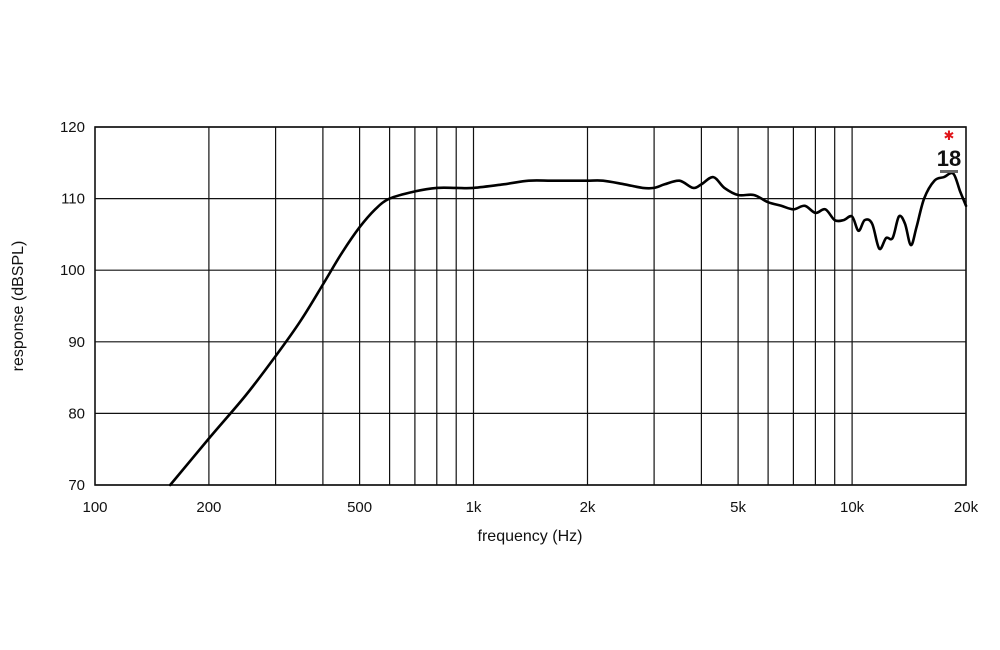  I want to click on x-tick-label: 10k, so click(852, 507).